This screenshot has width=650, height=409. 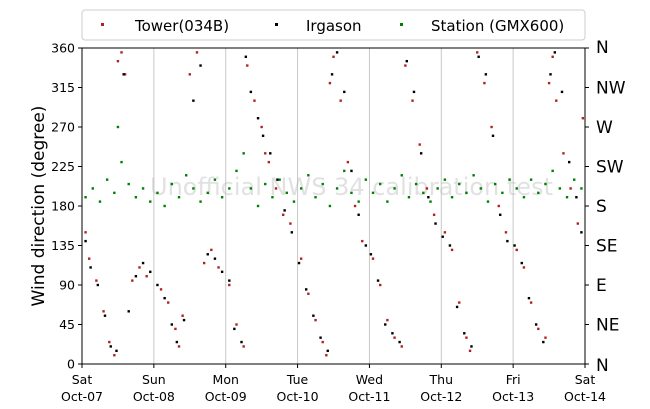 What do you see at coordinates (154, 396) in the screenshot?
I see `x-tick-date-label: Oct-08` at bounding box center [154, 396].